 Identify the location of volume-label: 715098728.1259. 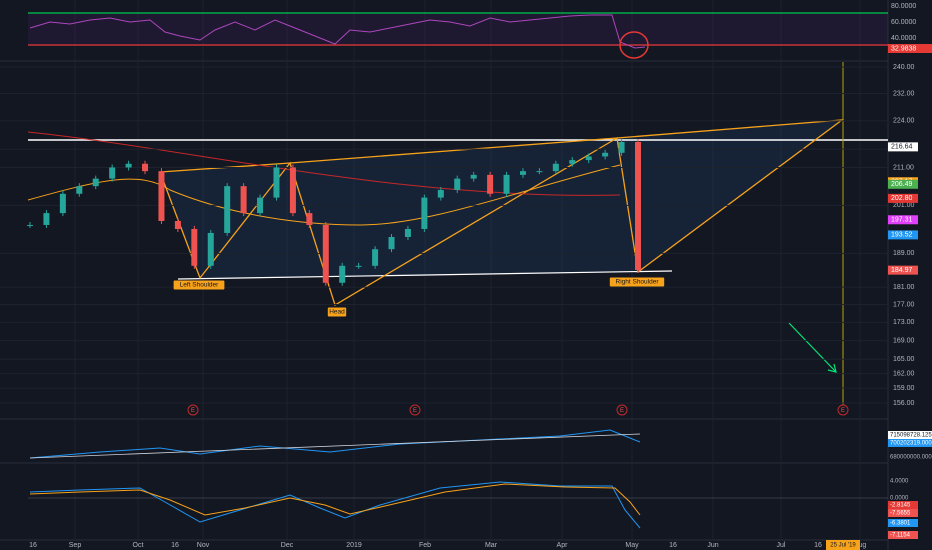
(911, 436).